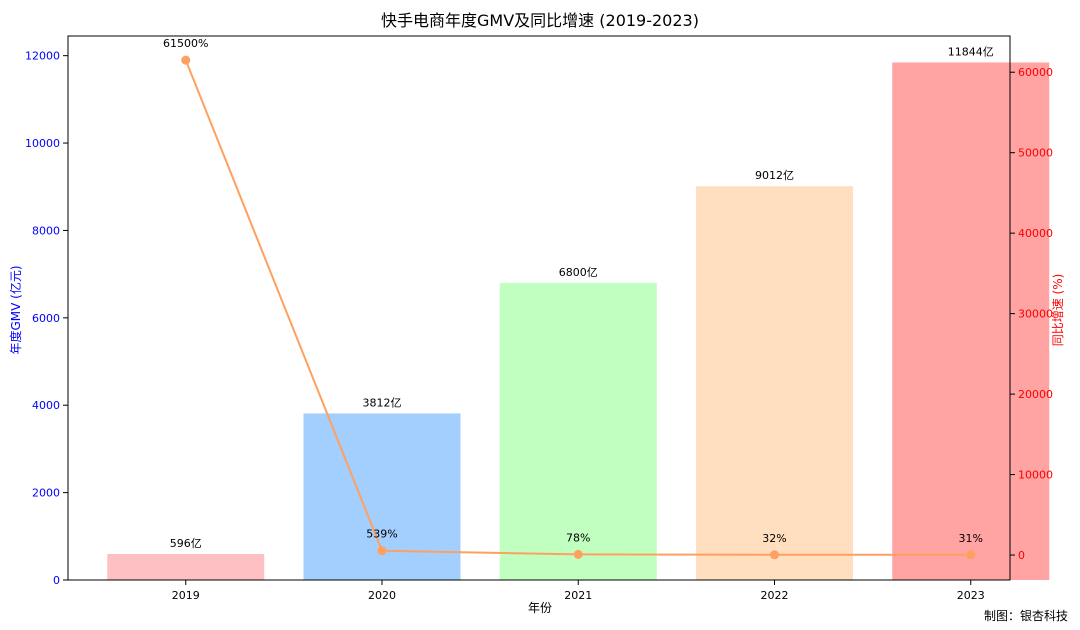  Describe the element at coordinates (775, 595) in the screenshot. I see `x-tick-label: 2022` at that location.